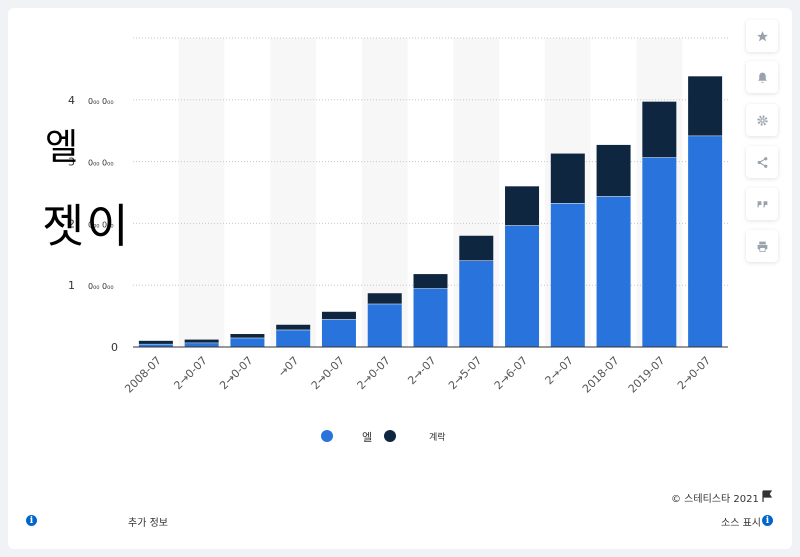 This screenshot has width=800, height=557. I want to click on print-button, so click(762, 246).